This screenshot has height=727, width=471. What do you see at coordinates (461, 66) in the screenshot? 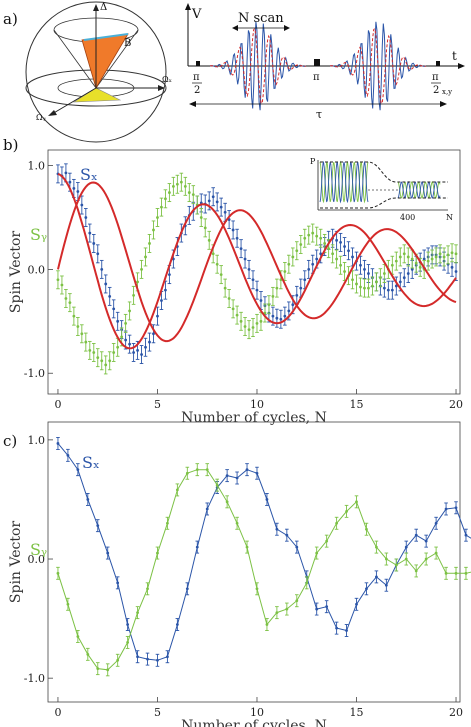
I see `time-arrow-icon` at bounding box center [461, 66].